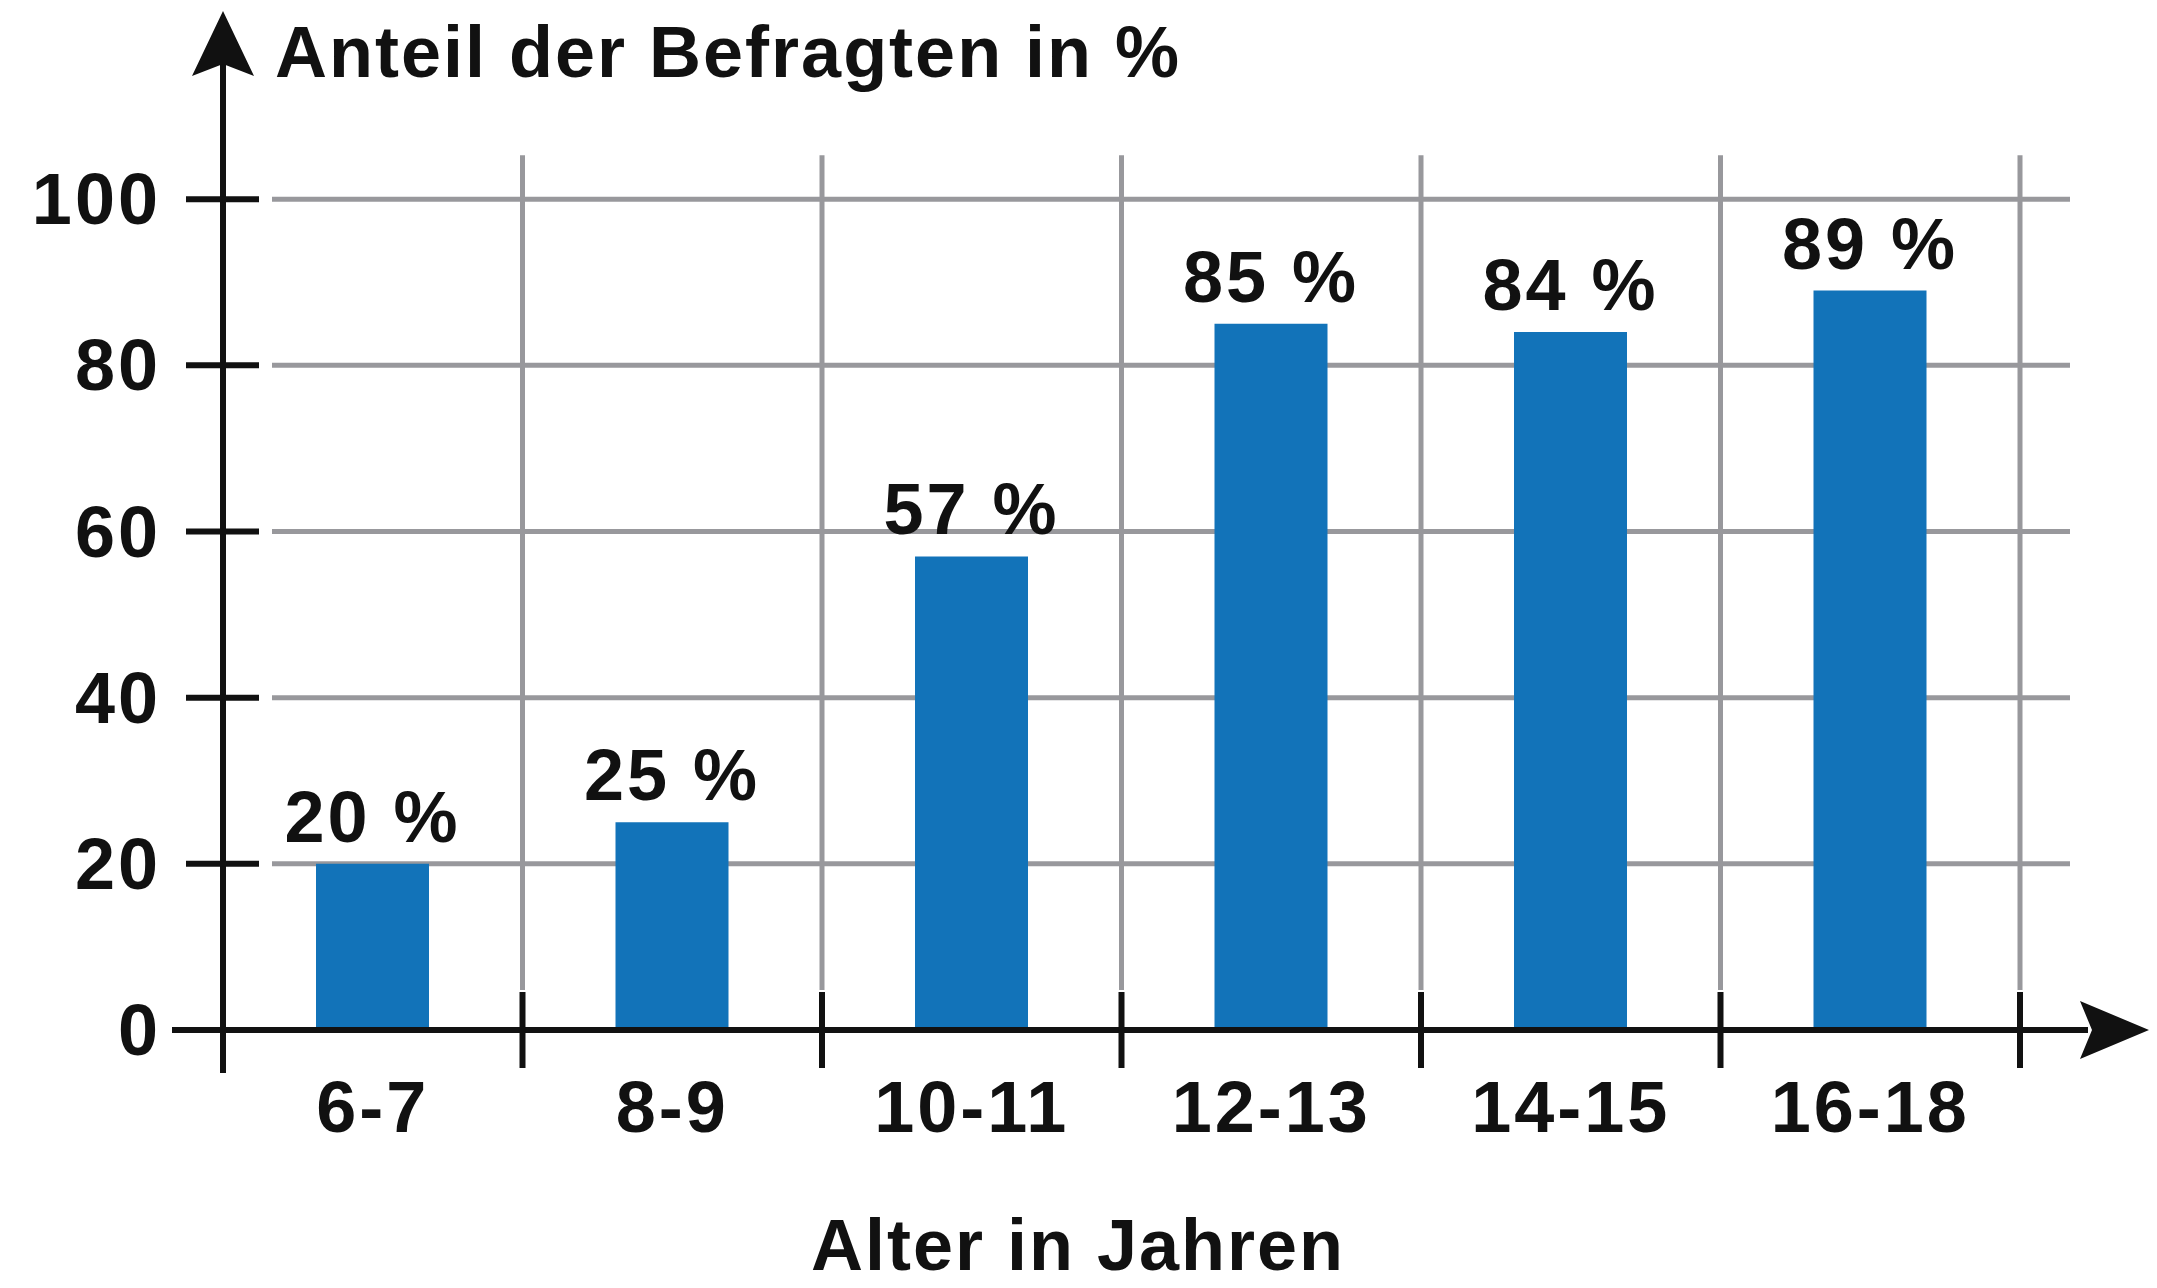  Describe the element at coordinates (672, 1107) in the screenshot. I see `x-tick-label: 8-9` at that location.